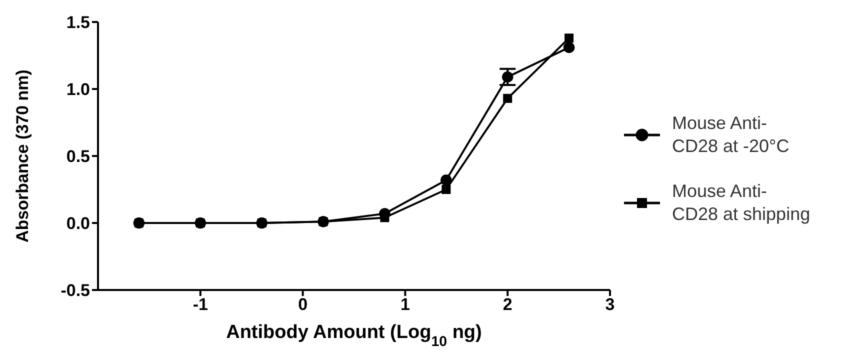 Image resolution: width=848 pixels, height=360 pixels. I want to click on y-tick-label: 0.0, so click(78, 224).